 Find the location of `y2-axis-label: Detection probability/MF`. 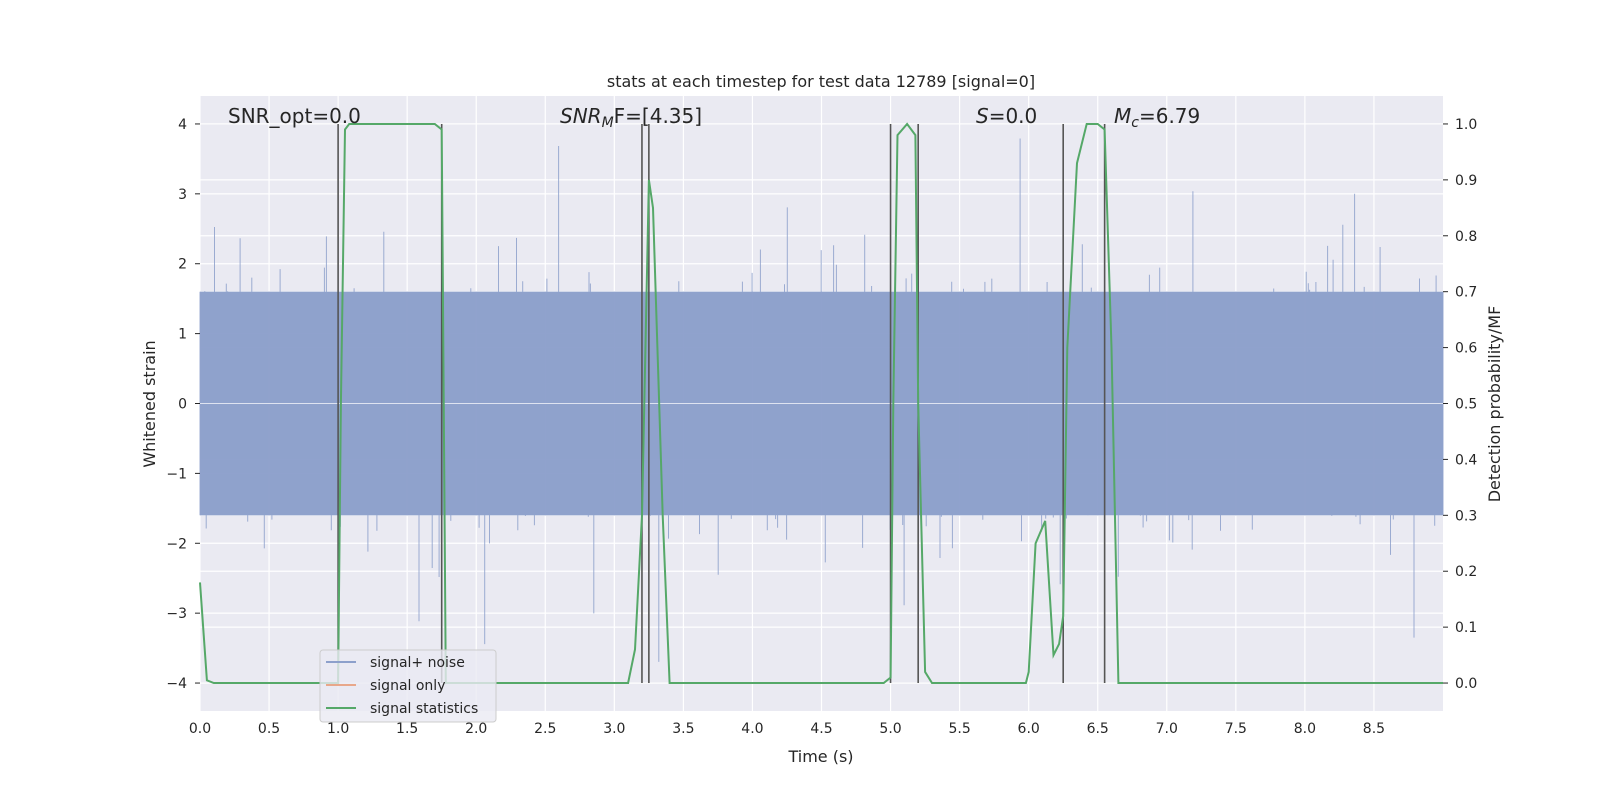

y2-axis-label: Detection probability/MF is located at coordinates (1494, 404).